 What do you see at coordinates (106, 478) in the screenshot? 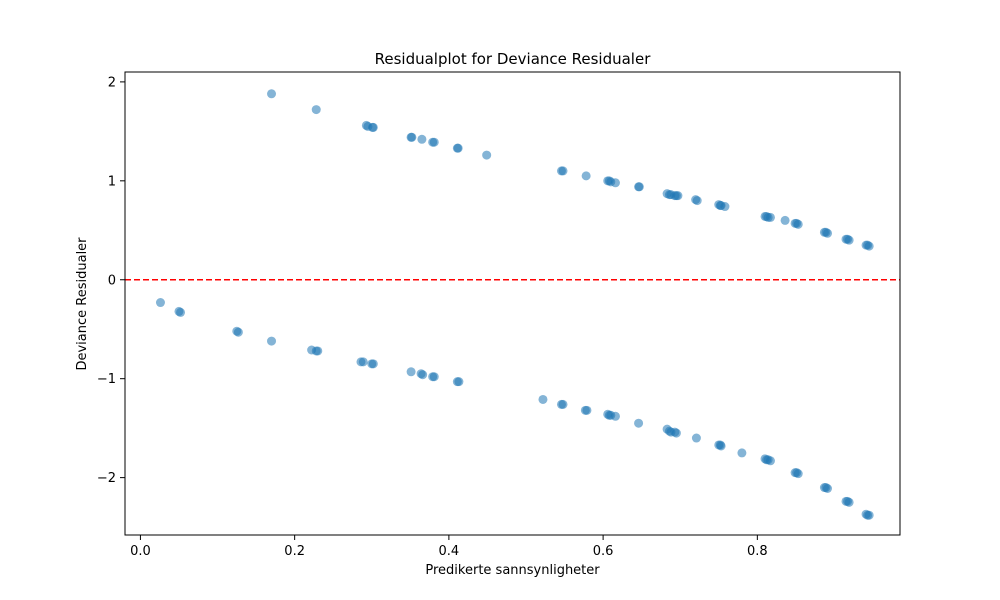
I see `y-tick-label: −2` at bounding box center [106, 478].